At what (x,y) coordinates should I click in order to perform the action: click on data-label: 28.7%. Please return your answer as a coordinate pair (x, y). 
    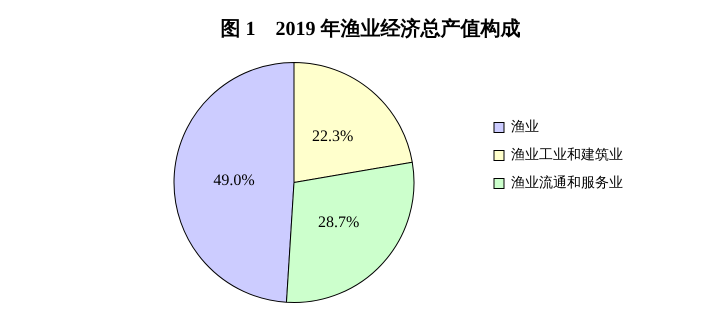
    Looking at the image, I should click on (339, 222).